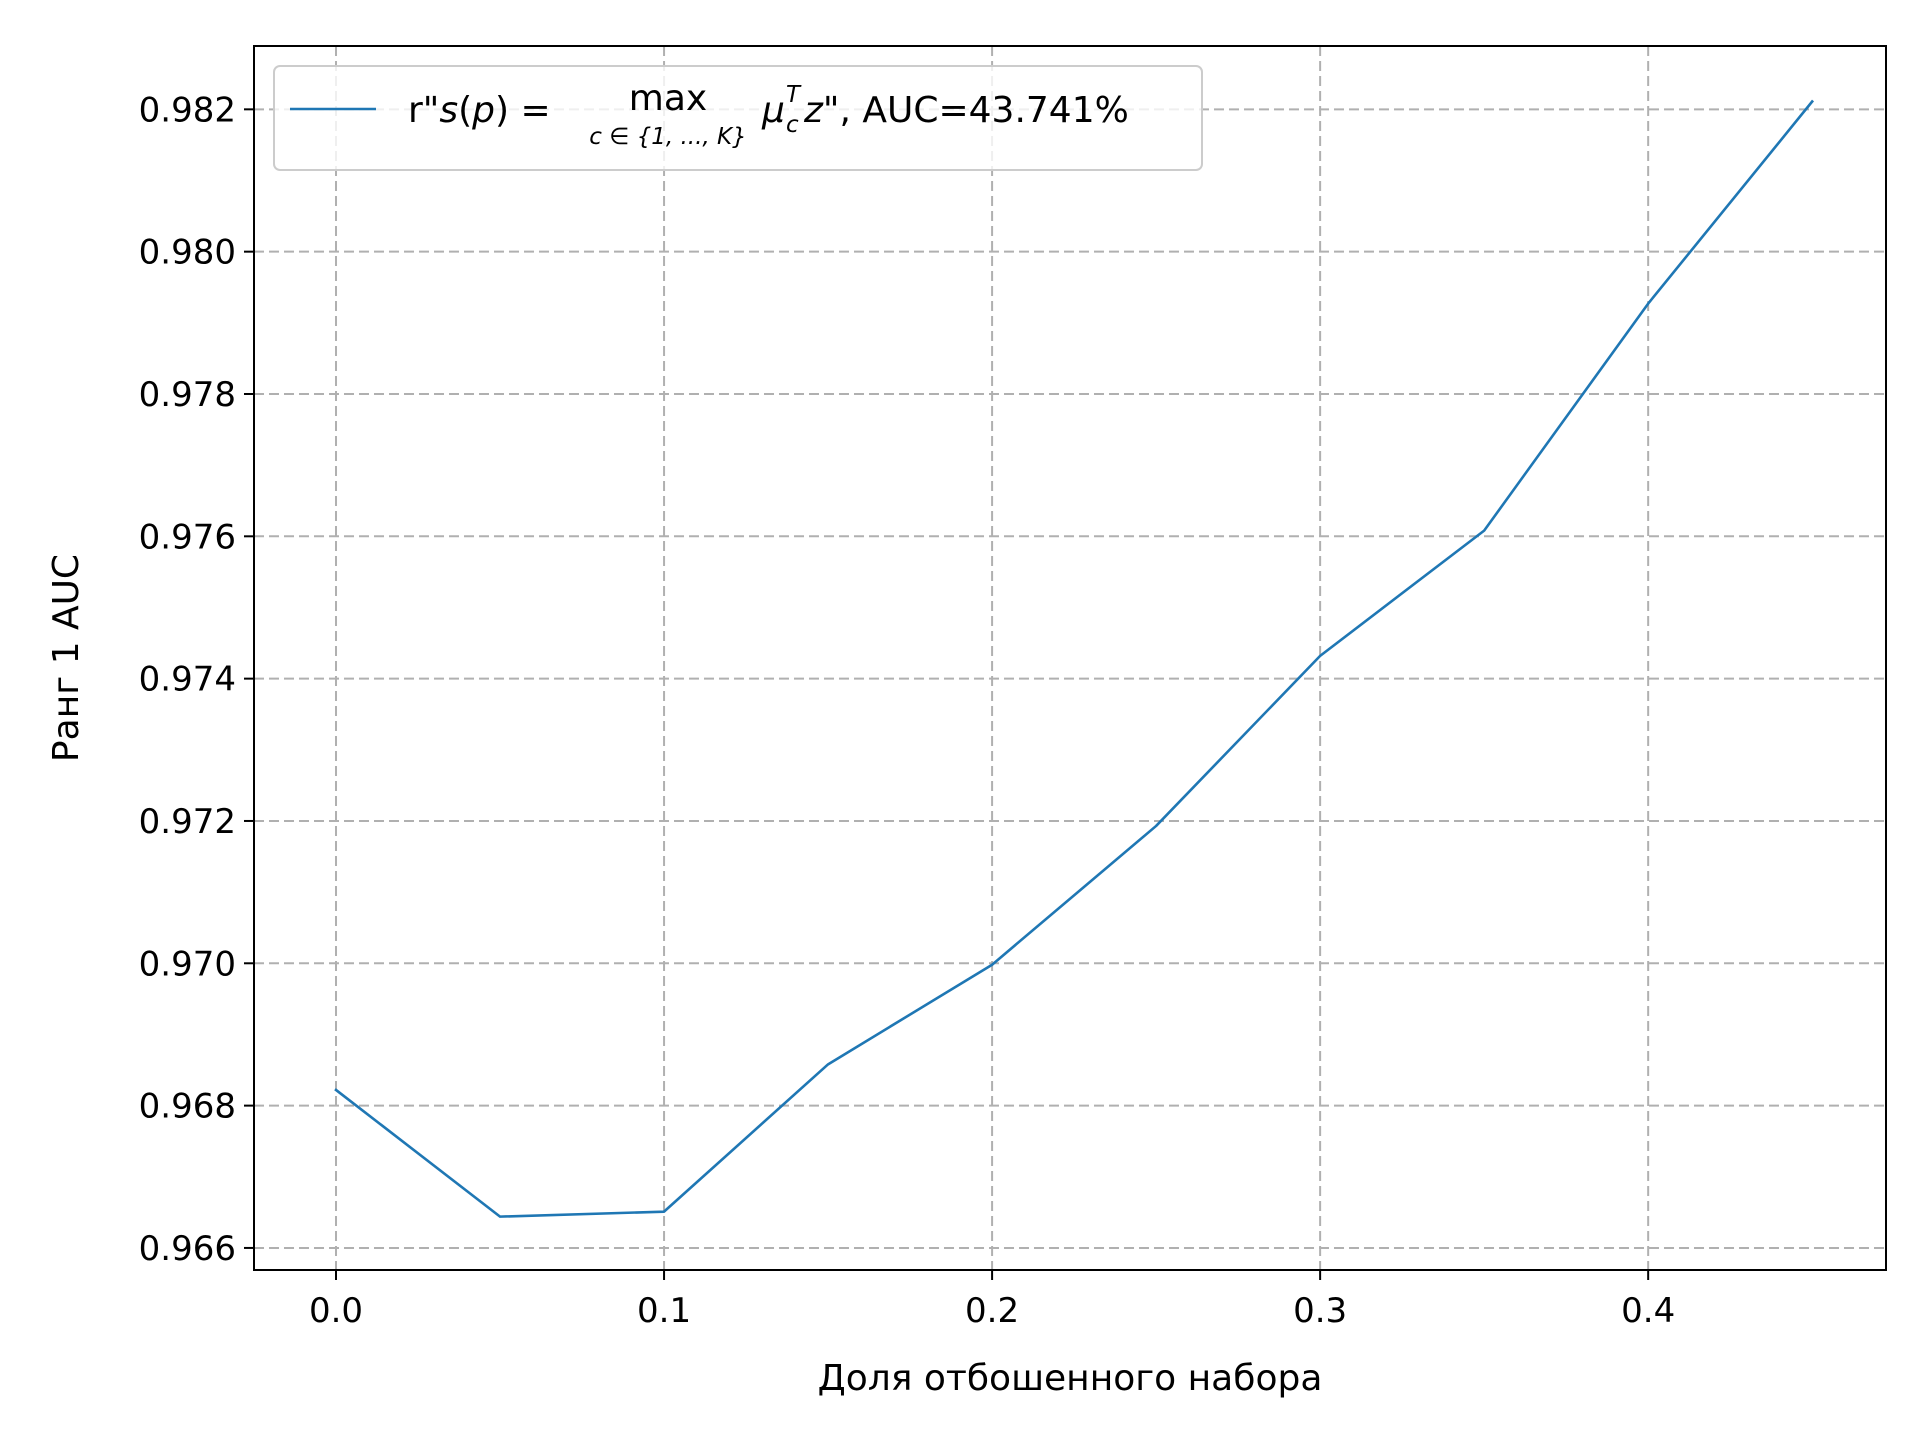 This screenshot has height=1440, width=1920. I want to click on x-tick-label: 0.4, so click(1648, 1311).